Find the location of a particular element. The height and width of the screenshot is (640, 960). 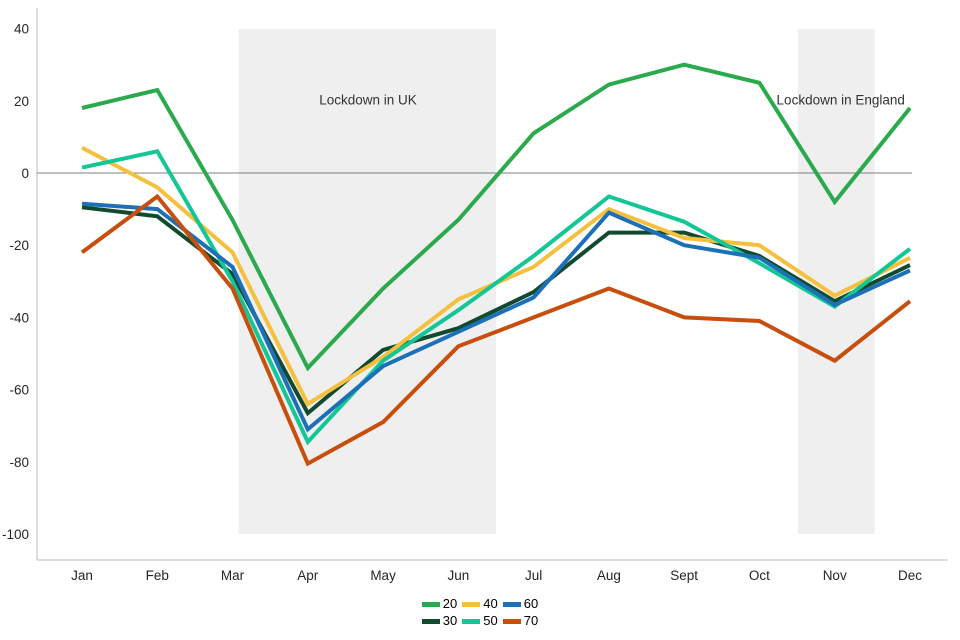

legend-row-1: 30 50 70 is located at coordinates (480, 621).